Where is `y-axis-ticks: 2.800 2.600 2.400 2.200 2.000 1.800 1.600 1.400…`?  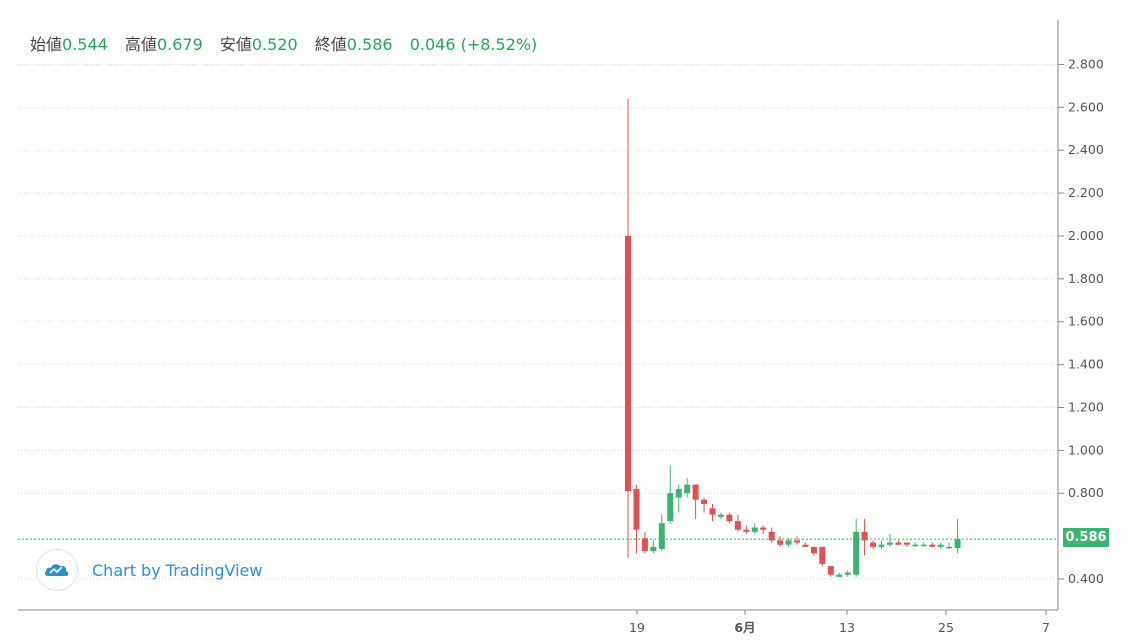 y-axis-ticks: 2.800 2.600 2.400 2.200 2.000 1.800 1.600 1.400… is located at coordinates (1081, 321).